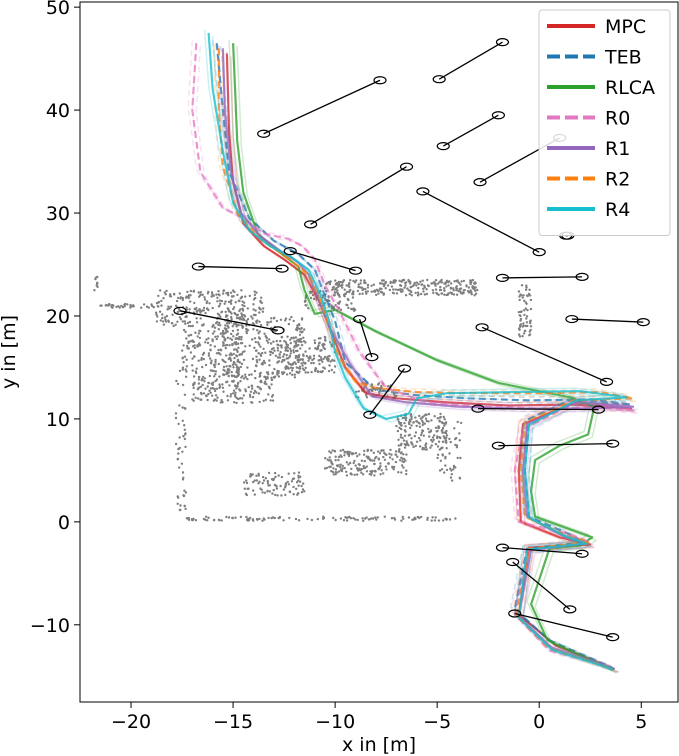  Describe the element at coordinates (229, 320) in the screenshot. I see `obstacle` at that location.